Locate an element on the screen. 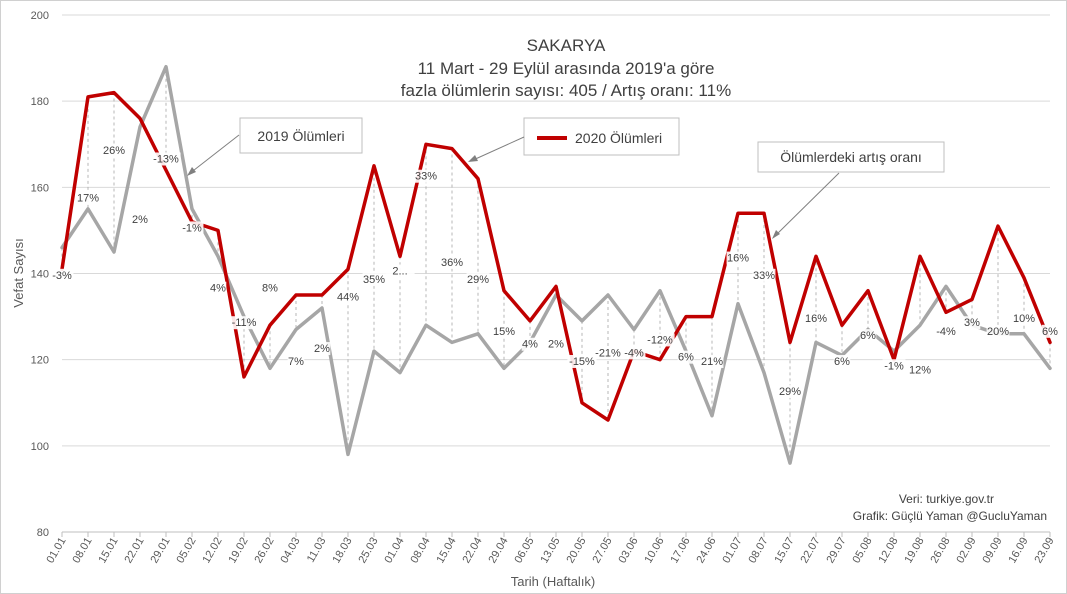  percent-label: 10% is located at coordinates (1024, 319).